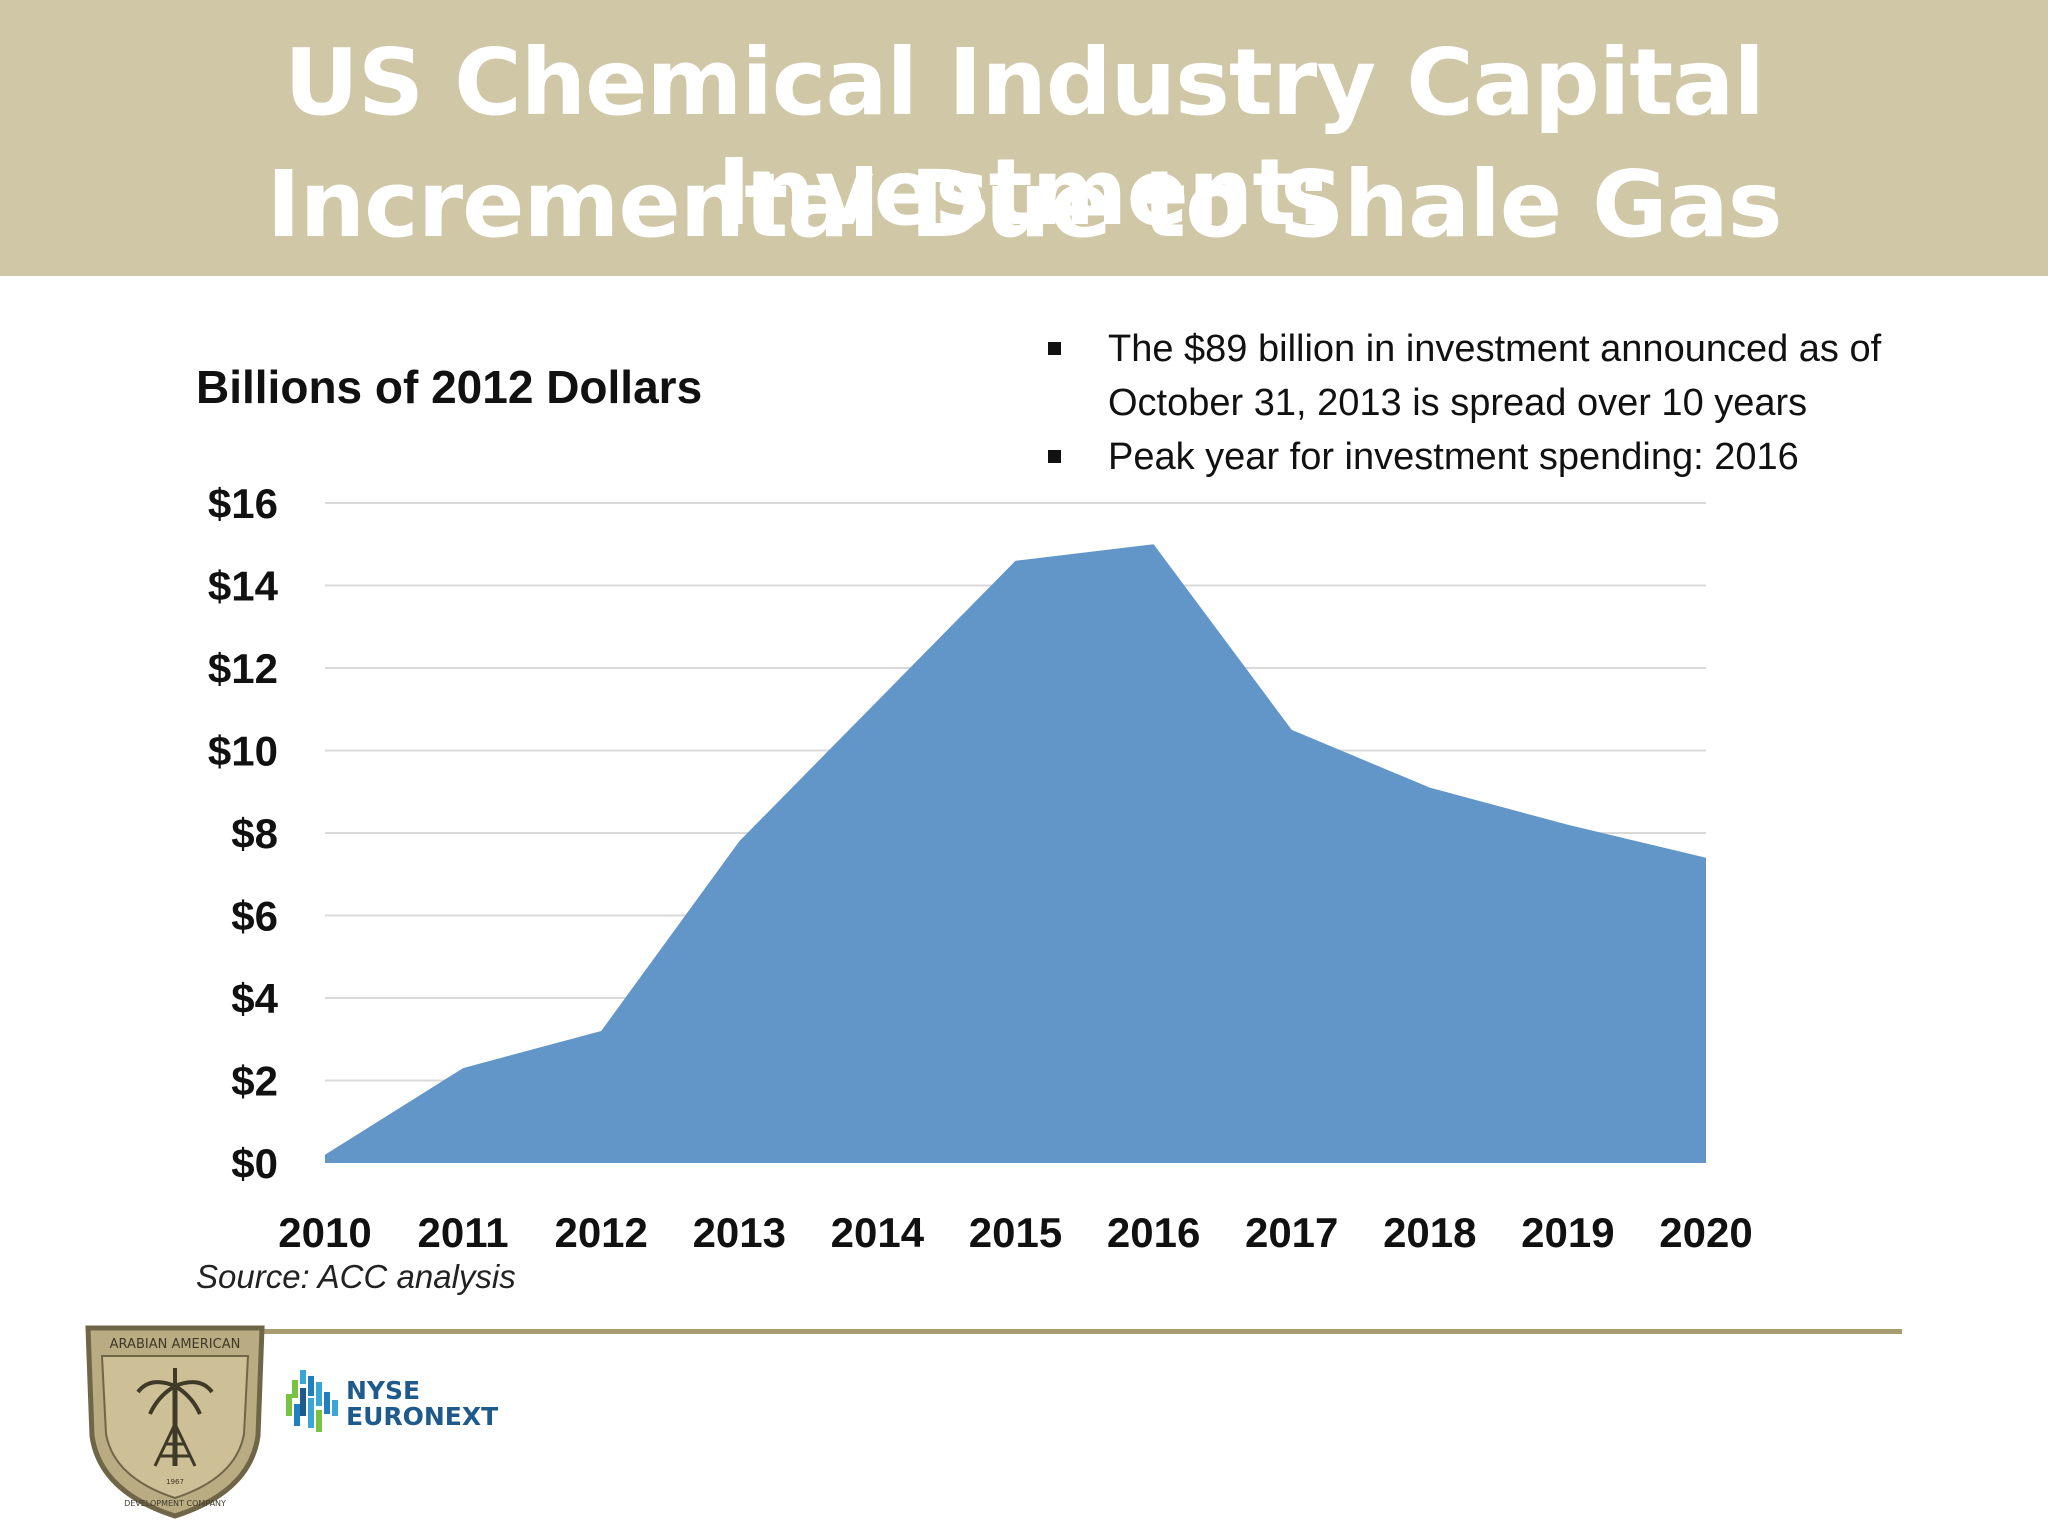 The width and height of the screenshot is (2048, 1536). I want to click on x-tick-label: 2020, so click(1705, 1232).